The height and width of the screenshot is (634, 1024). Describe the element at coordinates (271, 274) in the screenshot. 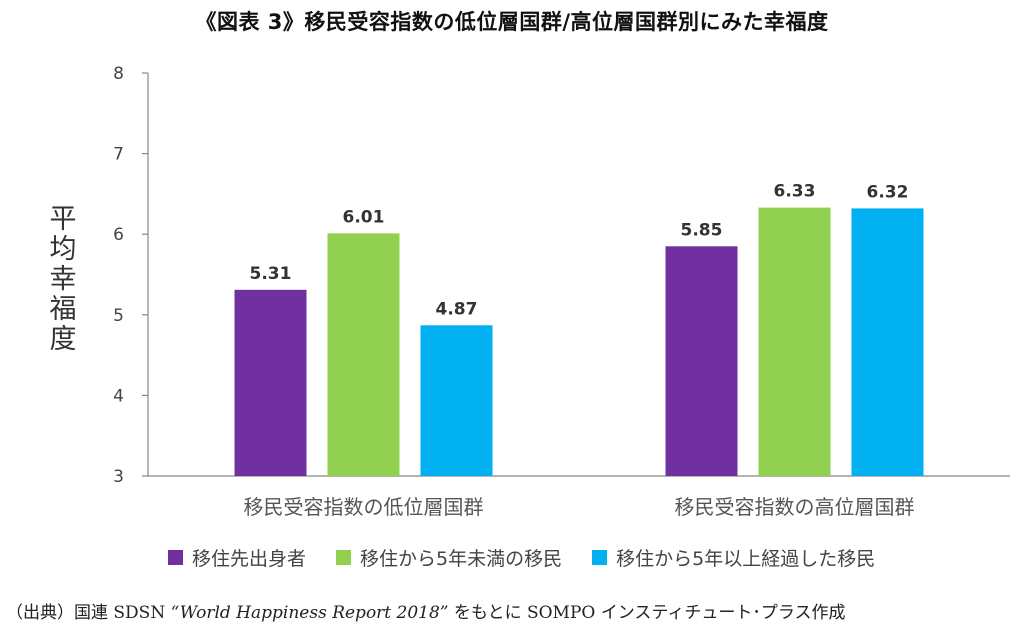

I see `data-label: 5.31` at that location.